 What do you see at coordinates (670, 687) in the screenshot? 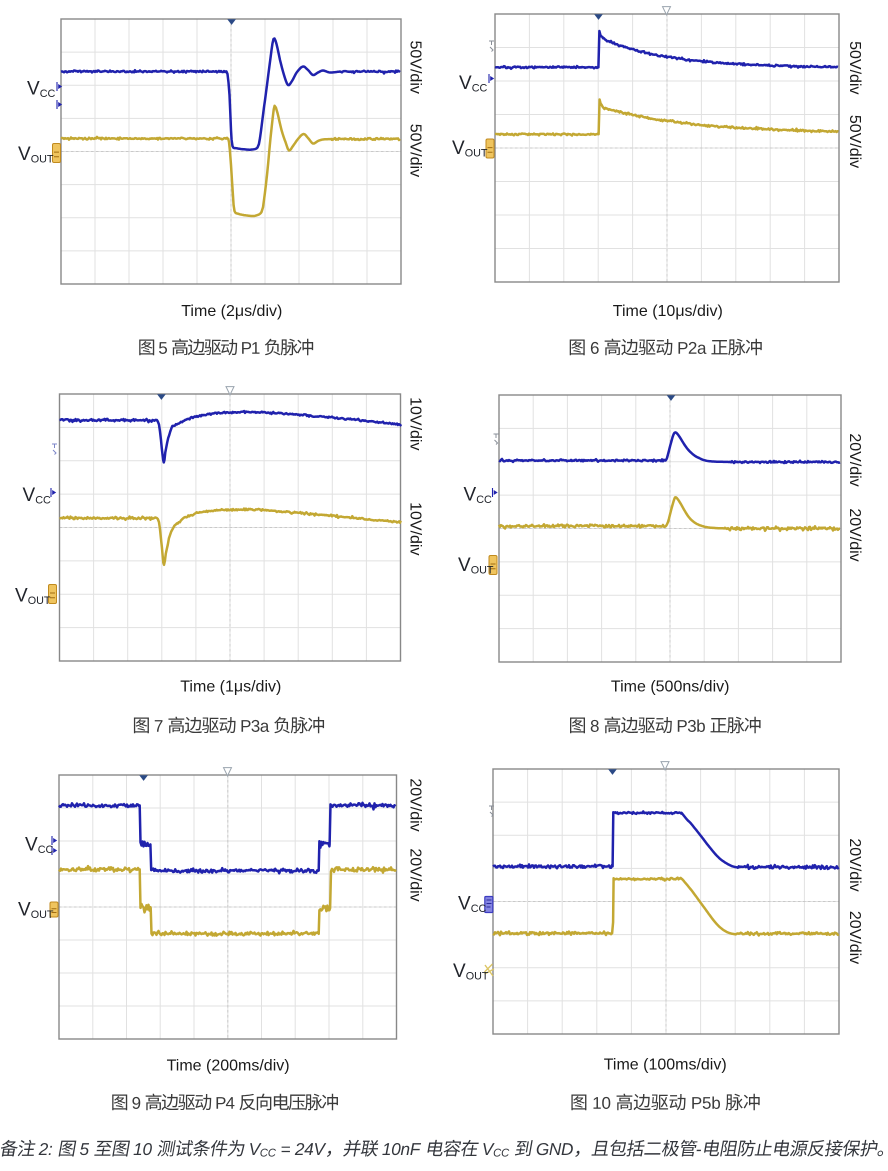
I see `svg-text: Time (500ns/div)` at bounding box center [670, 687].